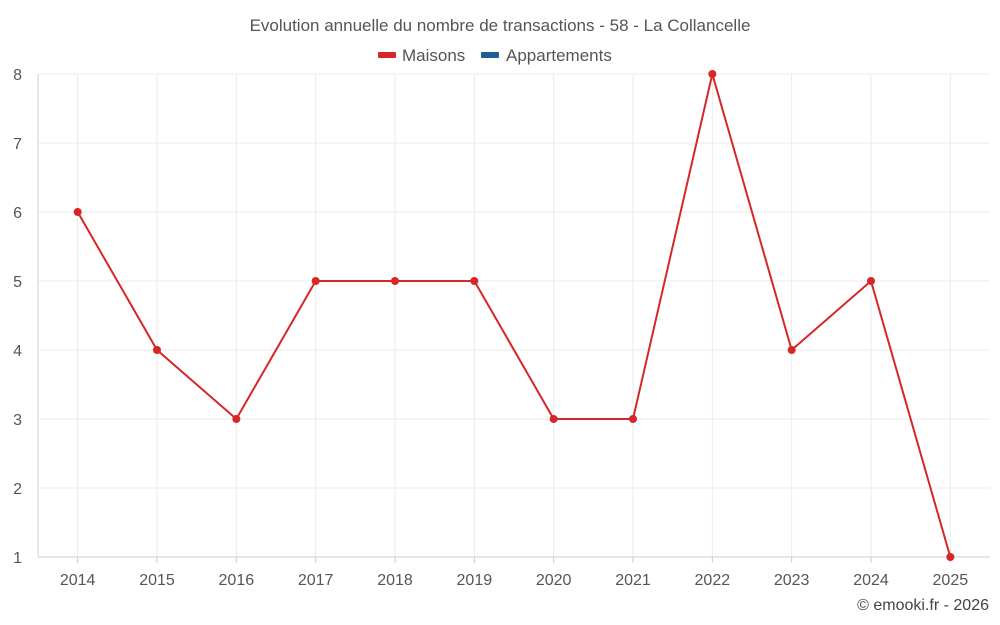 The image size is (1000, 625). What do you see at coordinates (559, 55) in the screenshot?
I see `legend-label-appartements: Appartements` at bounding box center [559, 55].